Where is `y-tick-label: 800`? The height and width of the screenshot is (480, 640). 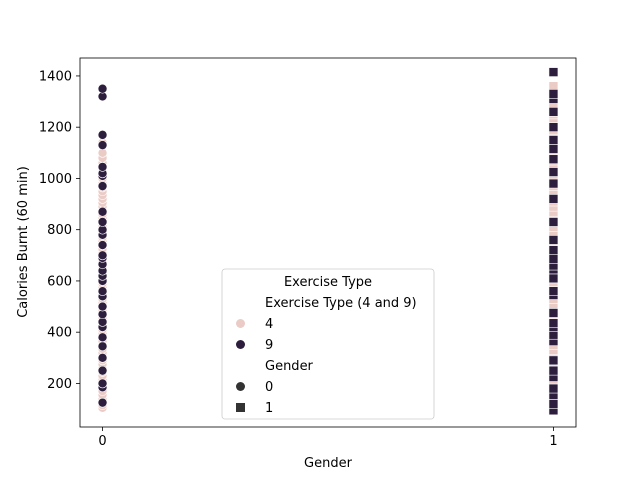
y-tick-label: 800 is located at coordinates (59, 230).